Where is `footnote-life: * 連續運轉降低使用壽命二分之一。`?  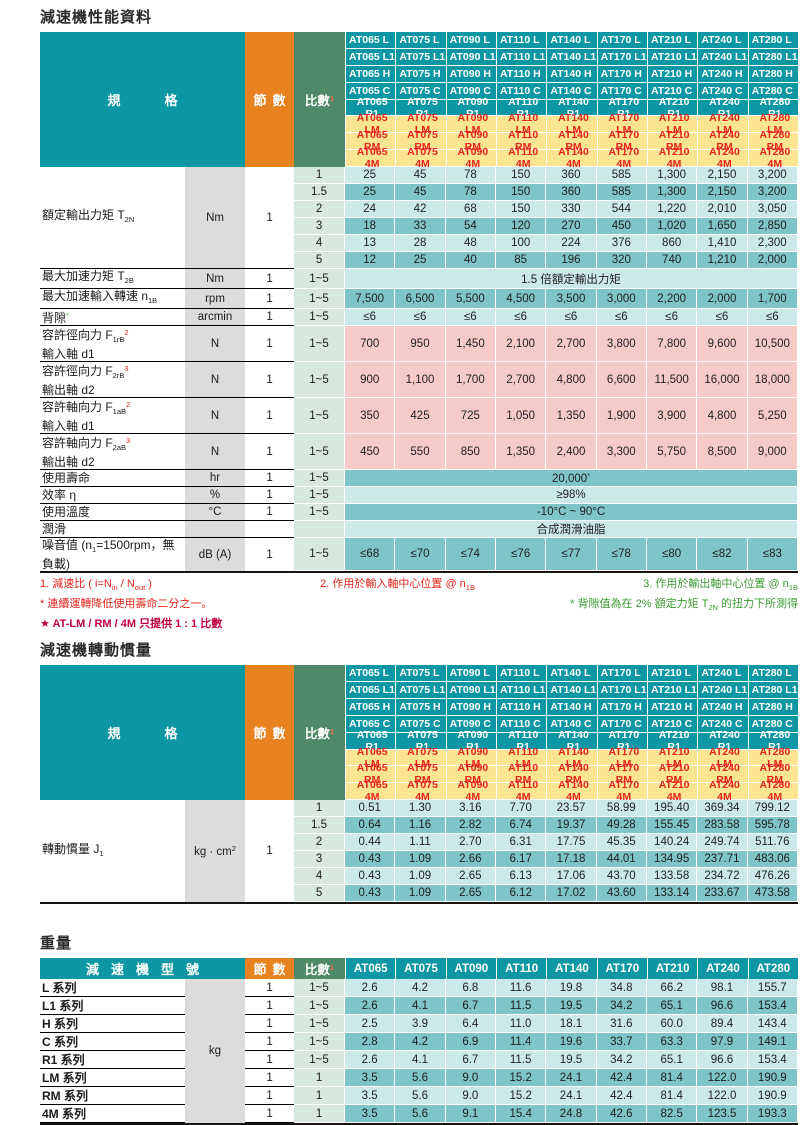 footnote-life: * 連續運轉降低使用壽命二分之一。 is located at coordinates (126, 604).